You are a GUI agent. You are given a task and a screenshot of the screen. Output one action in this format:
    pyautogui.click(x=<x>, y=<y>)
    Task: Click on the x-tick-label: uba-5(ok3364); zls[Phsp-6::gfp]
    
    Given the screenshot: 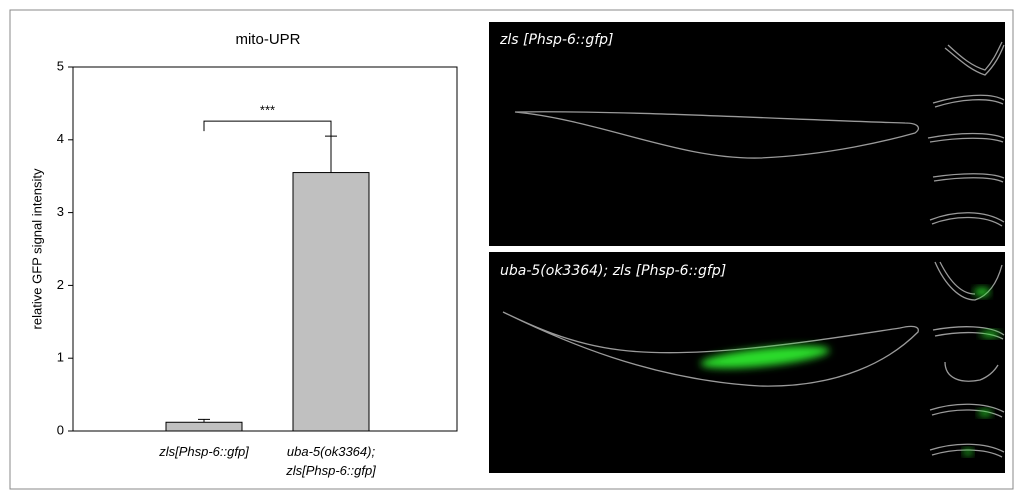 What is the action you would take?
    pyautogui.click(x=331, y=461)
    